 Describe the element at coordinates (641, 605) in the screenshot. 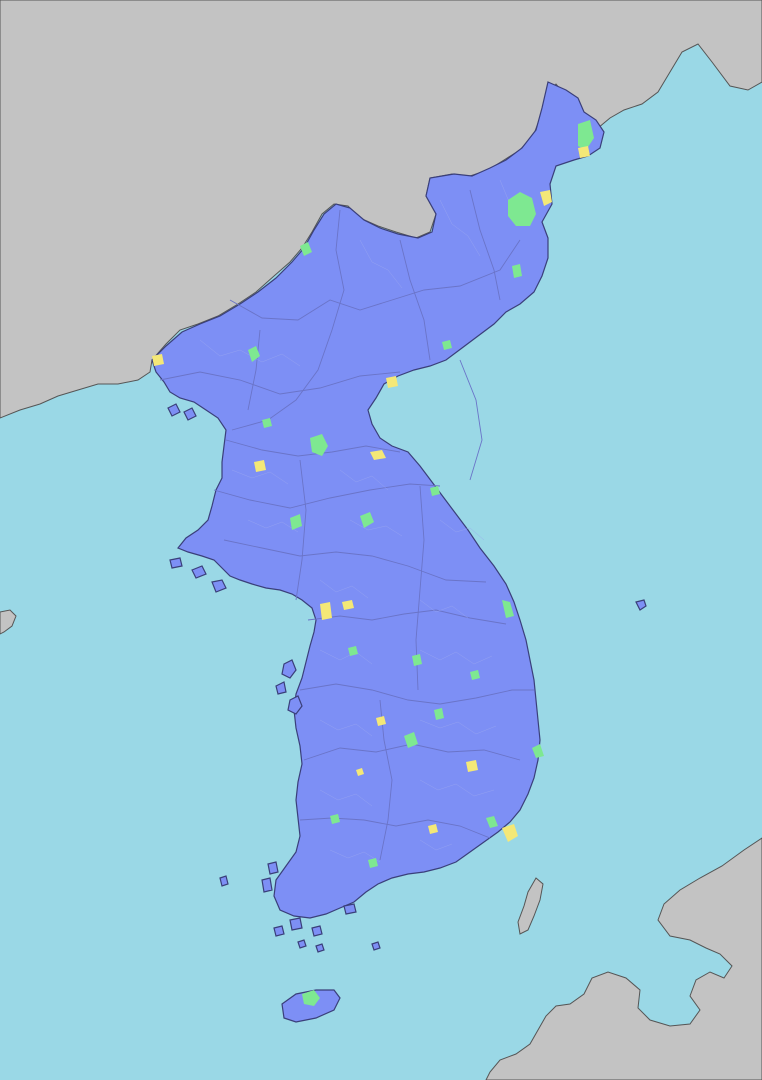

I see `ulleung-island` at that location.